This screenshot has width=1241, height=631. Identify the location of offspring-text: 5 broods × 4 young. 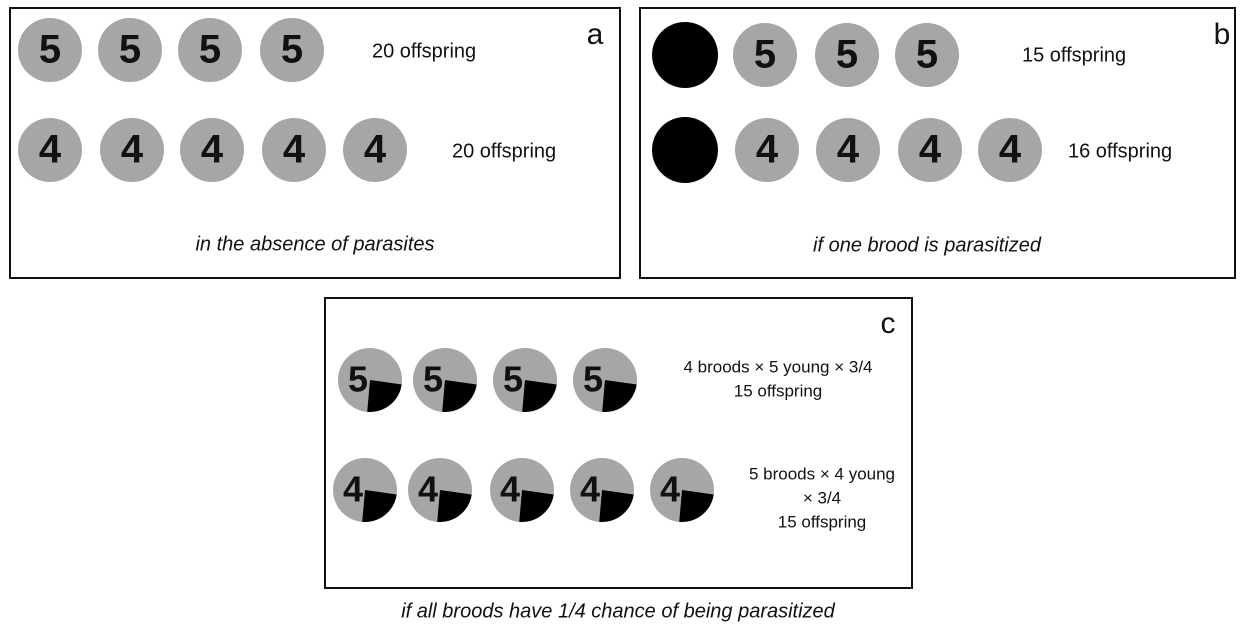
(822, 473).